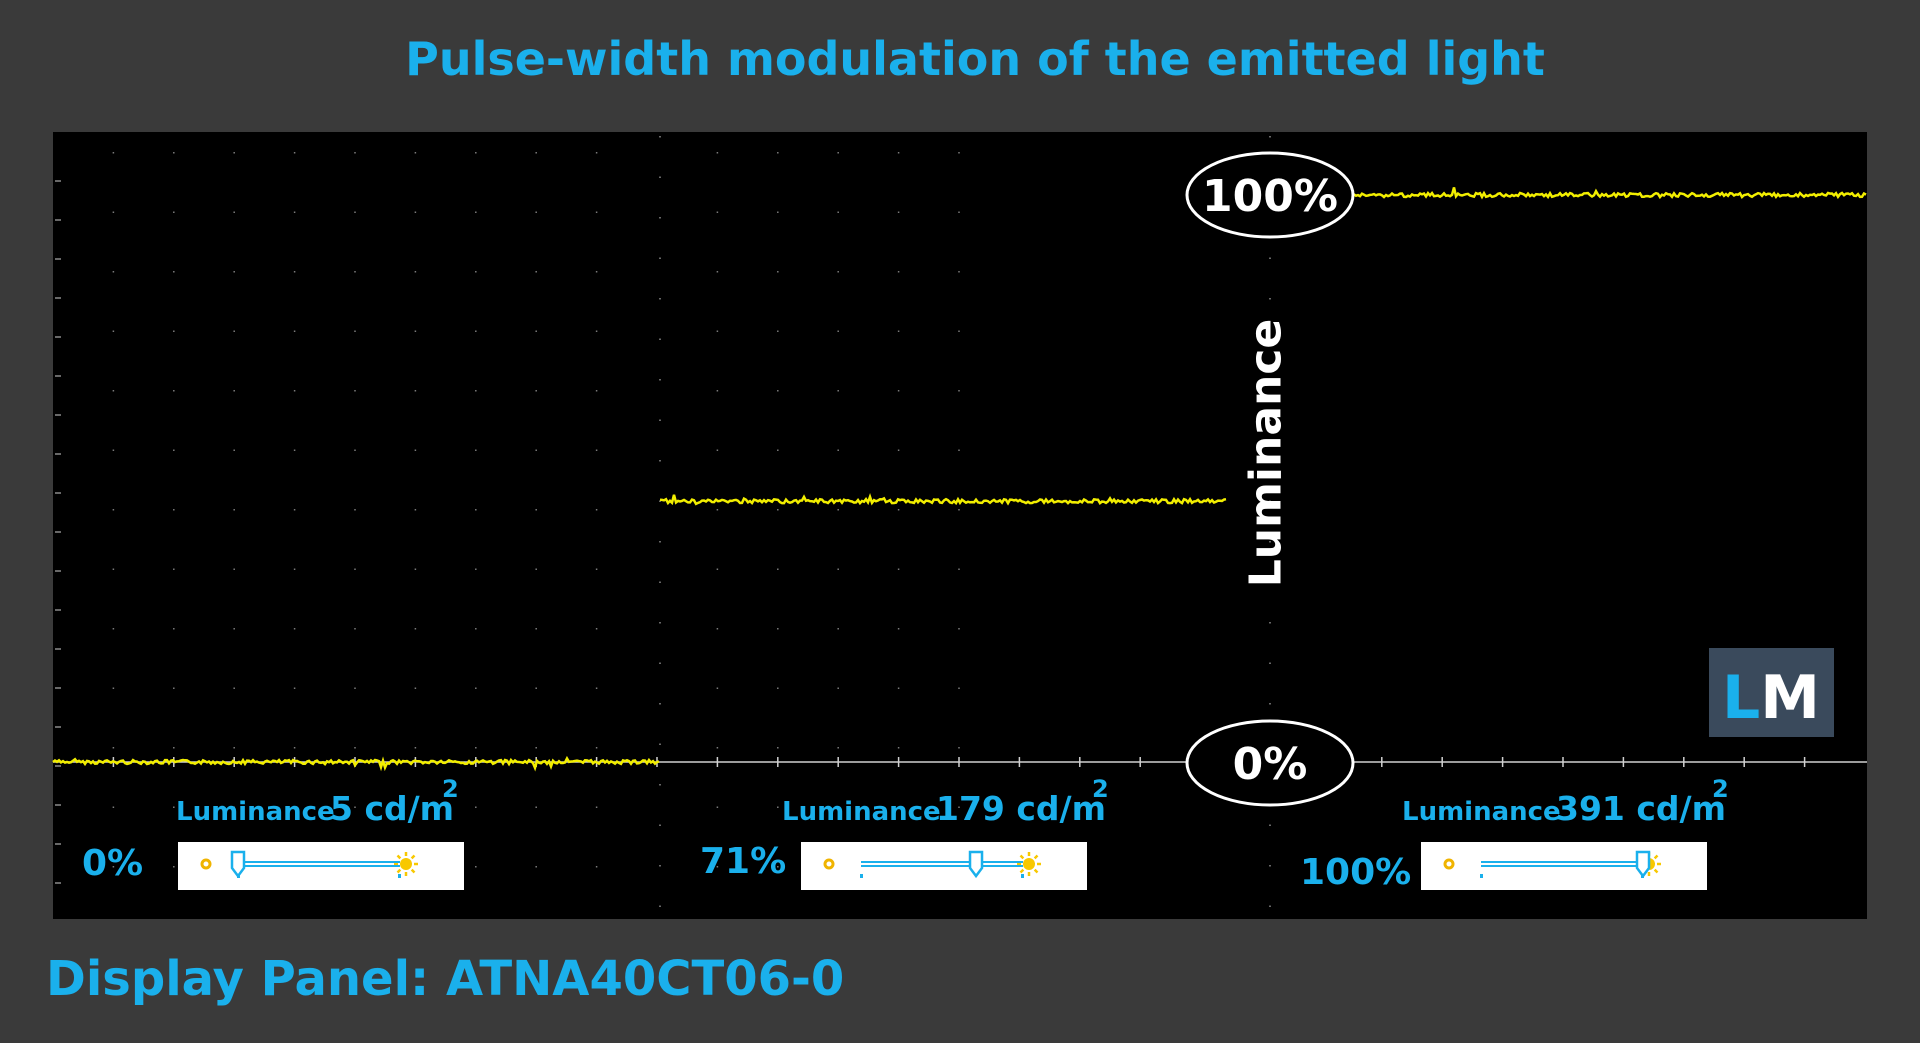  I want to click on y-axis-label: Luminance, so click(1266, 453).